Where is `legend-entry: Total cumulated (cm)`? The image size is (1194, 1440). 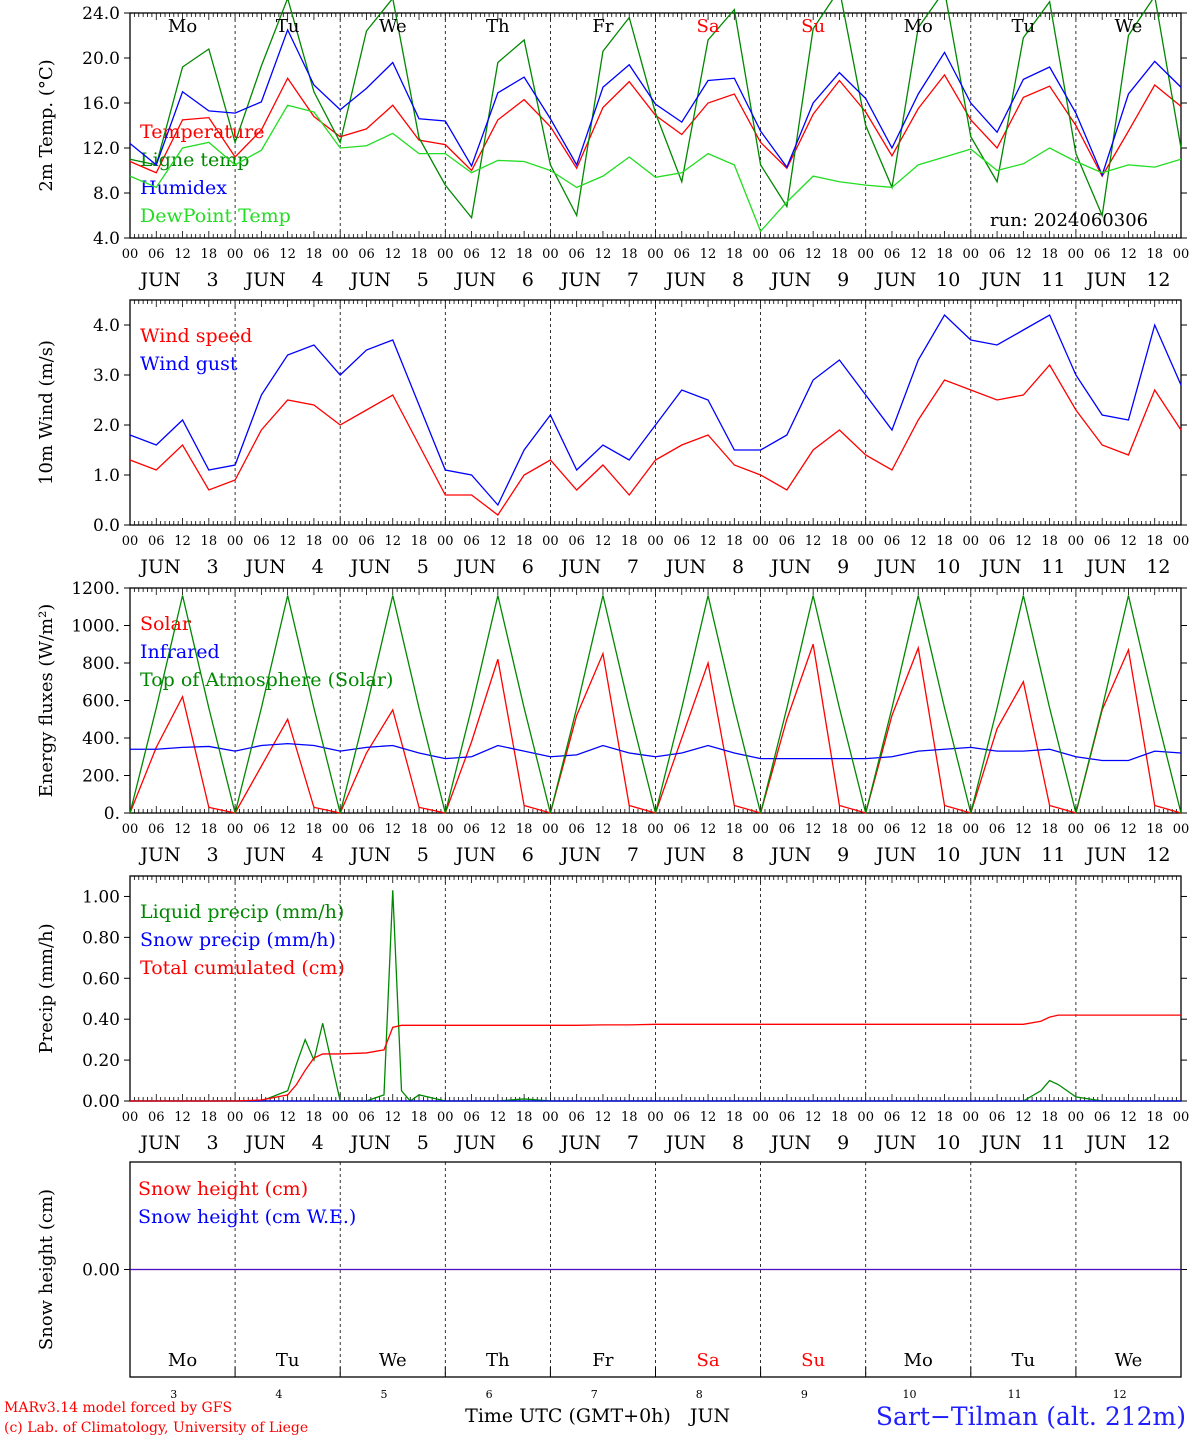
legend-entry: Total cumulated (cm) is located at coordinates (242, 968).